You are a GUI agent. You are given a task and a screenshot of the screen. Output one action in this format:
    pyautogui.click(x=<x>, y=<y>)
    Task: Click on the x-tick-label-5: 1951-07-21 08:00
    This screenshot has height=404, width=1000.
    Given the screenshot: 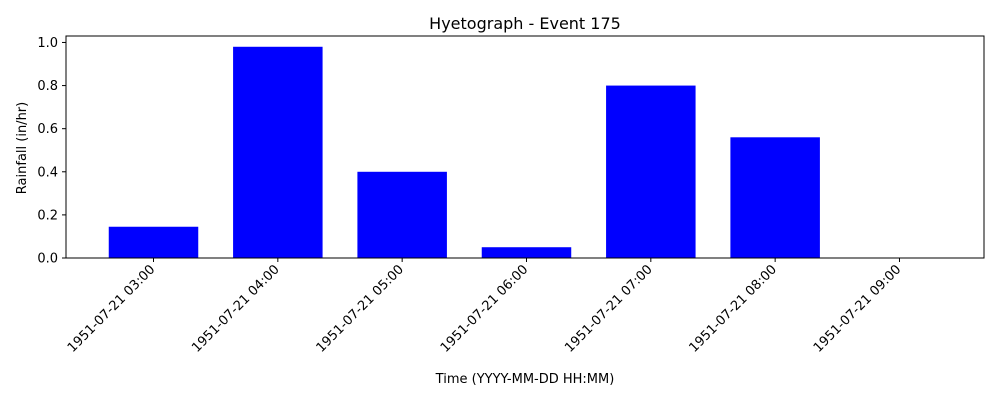 What is the action you would take?
    pyautogui.click(x=733, y=308)
    